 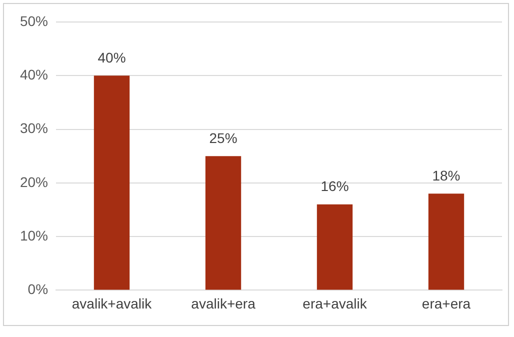 I want to click on x-tick-label: era+avalik, so click(x=335, y=303).